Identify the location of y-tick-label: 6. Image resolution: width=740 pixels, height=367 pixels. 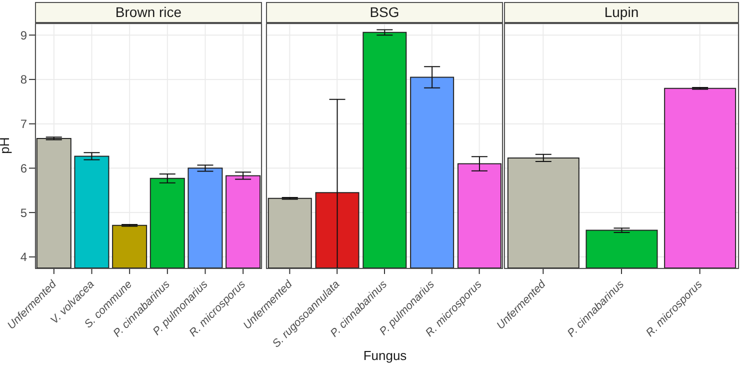
(24, 168).